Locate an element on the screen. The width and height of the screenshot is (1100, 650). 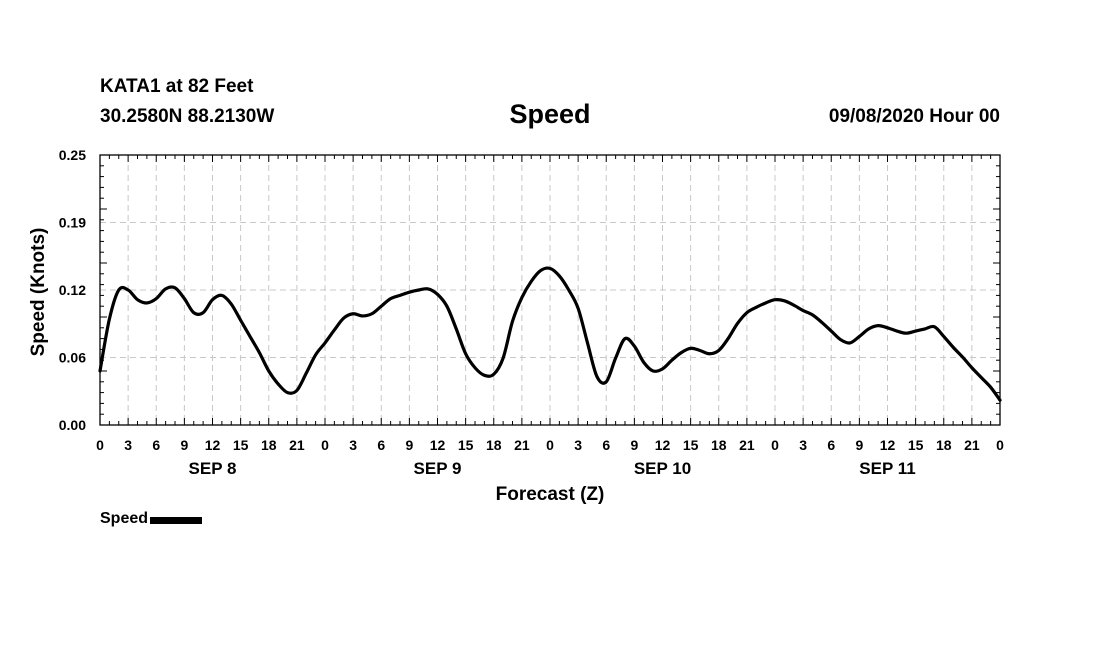
legend: Speed is located at coordinates (151, 519).